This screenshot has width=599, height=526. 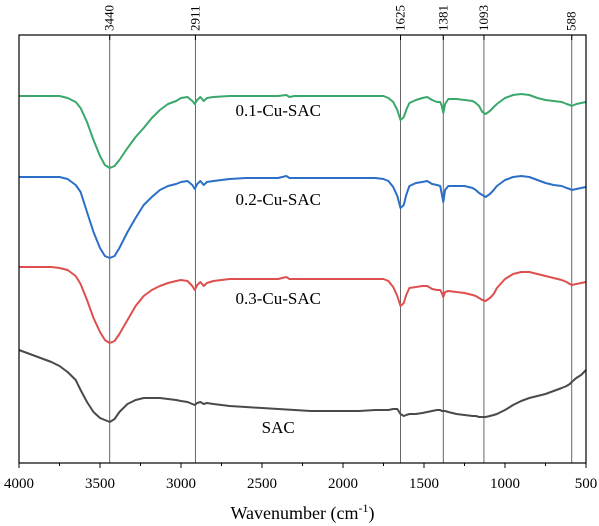 I want to click on series-line-0.3-Cu-SAC, so click(x=303, y=305).